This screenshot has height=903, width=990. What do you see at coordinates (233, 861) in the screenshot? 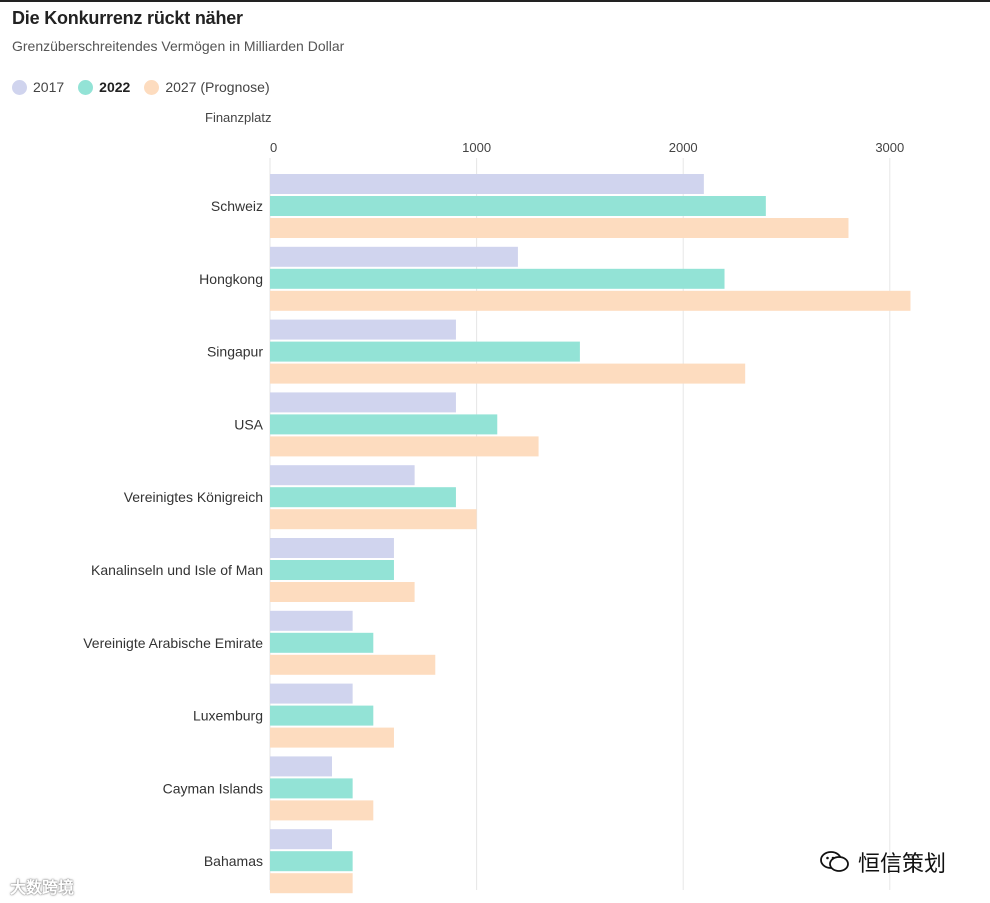
I see `category-label-10: Bahamas` at bounding box center [233, 861].